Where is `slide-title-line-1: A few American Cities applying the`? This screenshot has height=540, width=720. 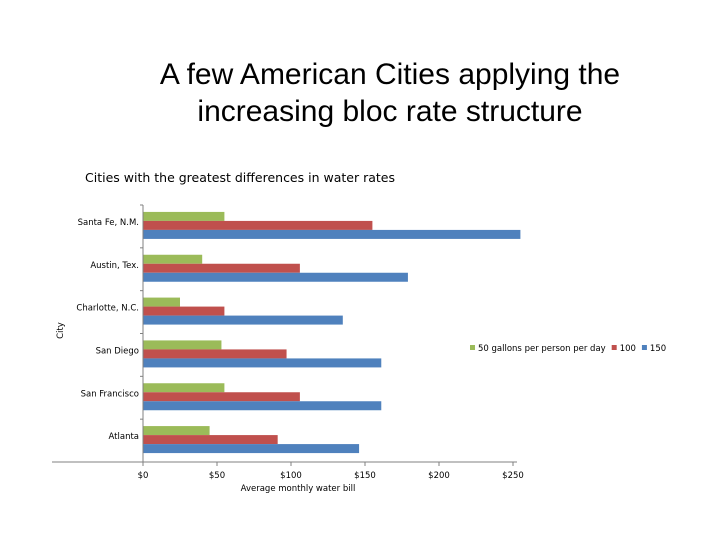 slide-title-line-1: A few American Cities applying the is located at coordinates (390, 74).